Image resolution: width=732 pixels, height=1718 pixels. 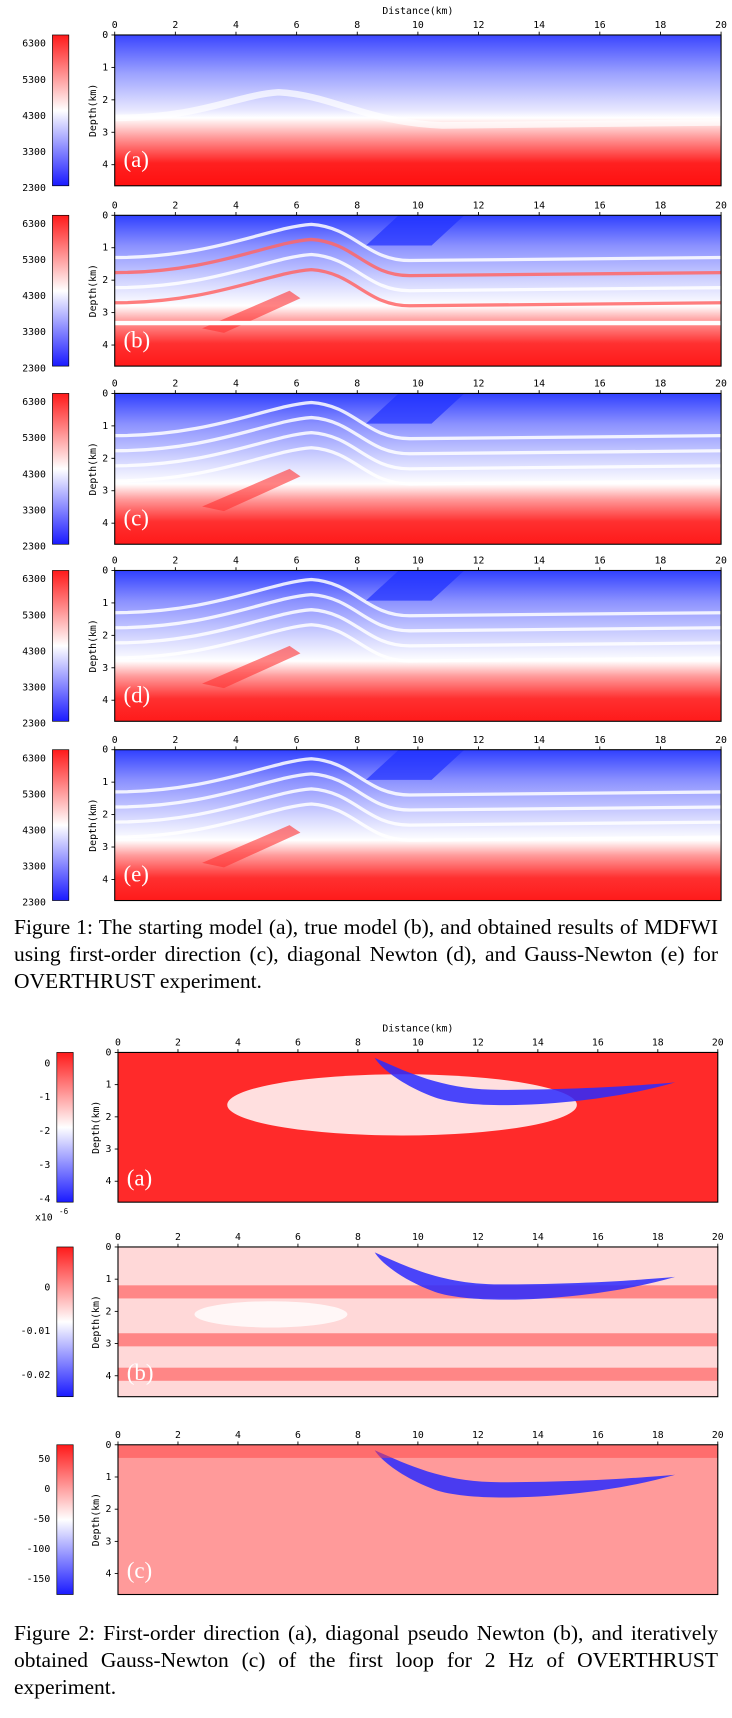 What do you see at coordinates (39, 1549) in the screenshot?
I see `colorbar-tick-label: -100` at bounding box center [39, 1549].